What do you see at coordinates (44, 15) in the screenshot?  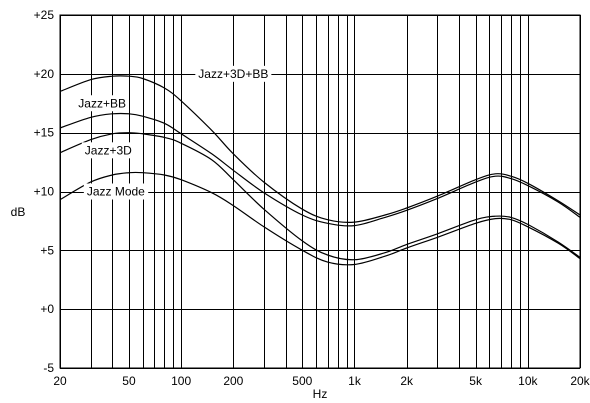 I see `y-tick-label: +25` at bounding box center [44, 15].